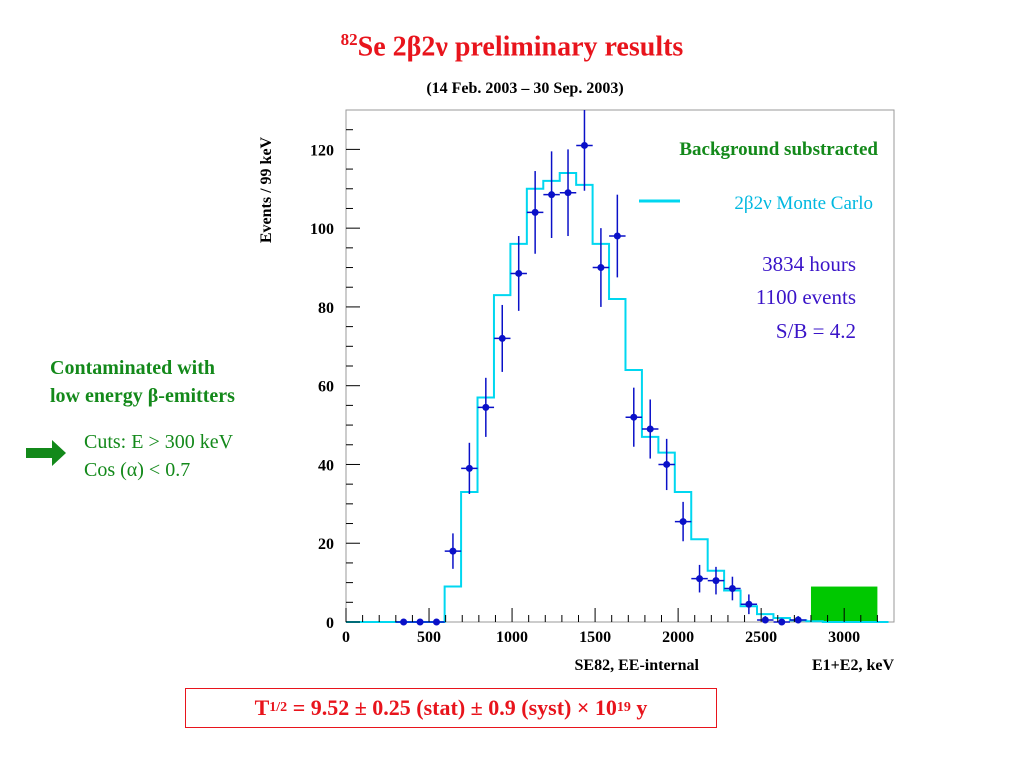 The image size is (1024, 768). What do you see at coordinates (326, 544) in the screenshot?
I see `y-tick-label: 20` at bounding box center [326, 544].